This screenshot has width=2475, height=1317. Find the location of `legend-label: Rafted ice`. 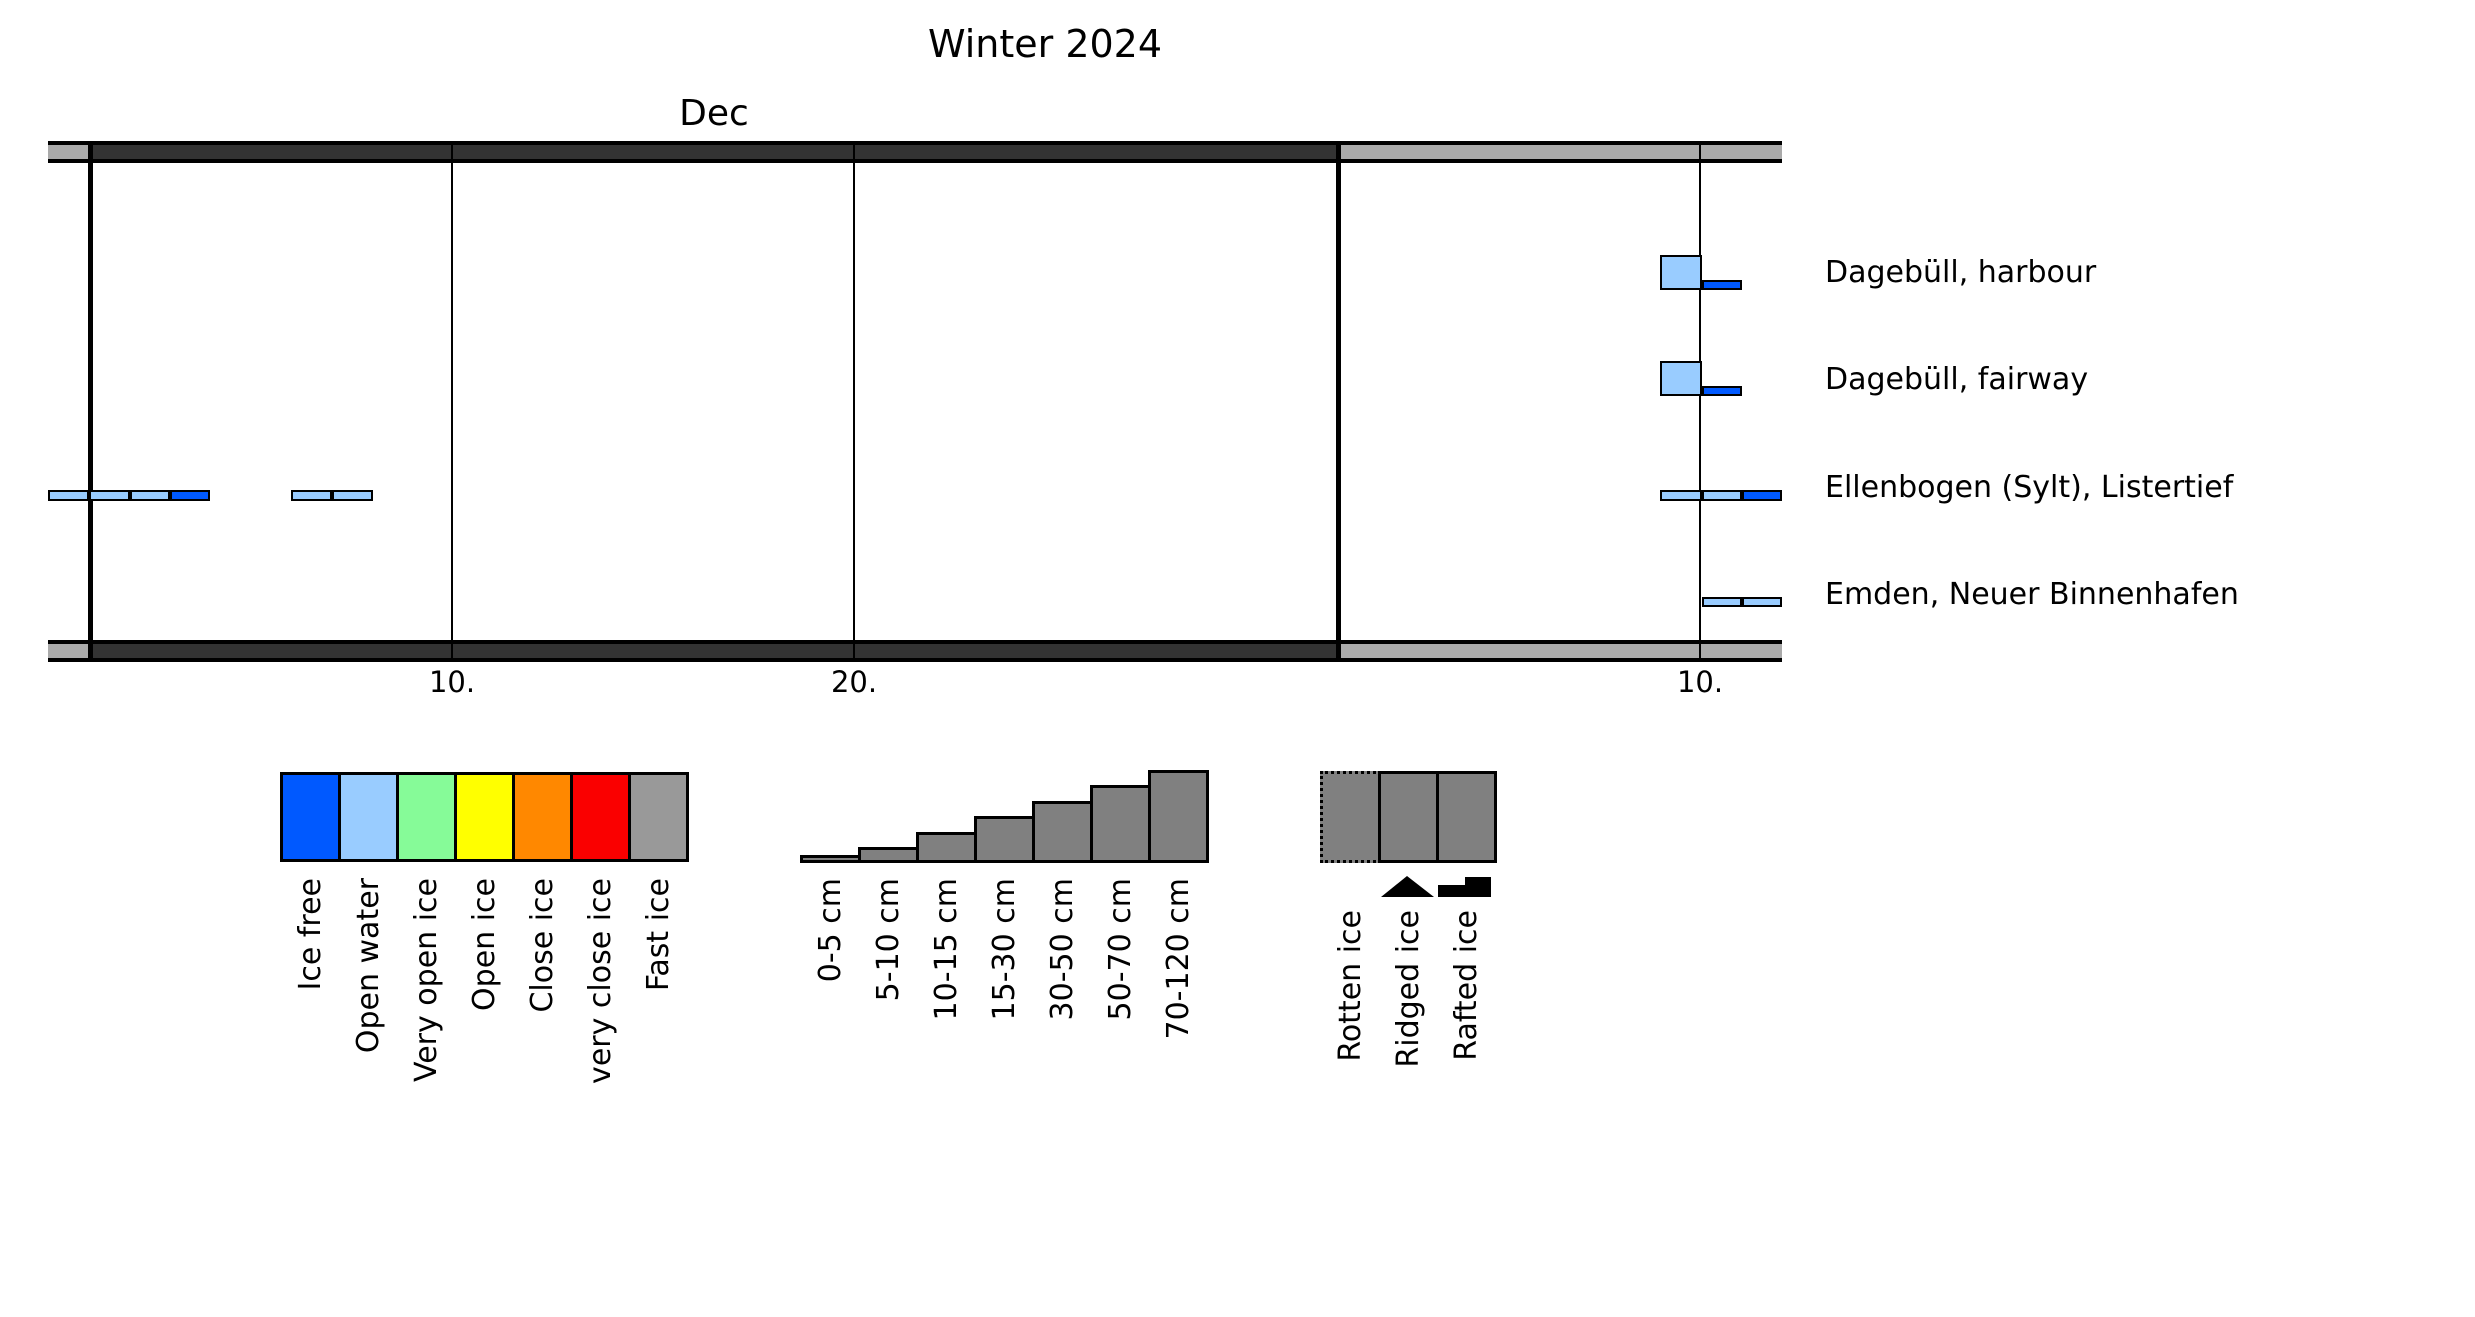

legend-label: Rafted ice is located at coordinates (1466, 985).